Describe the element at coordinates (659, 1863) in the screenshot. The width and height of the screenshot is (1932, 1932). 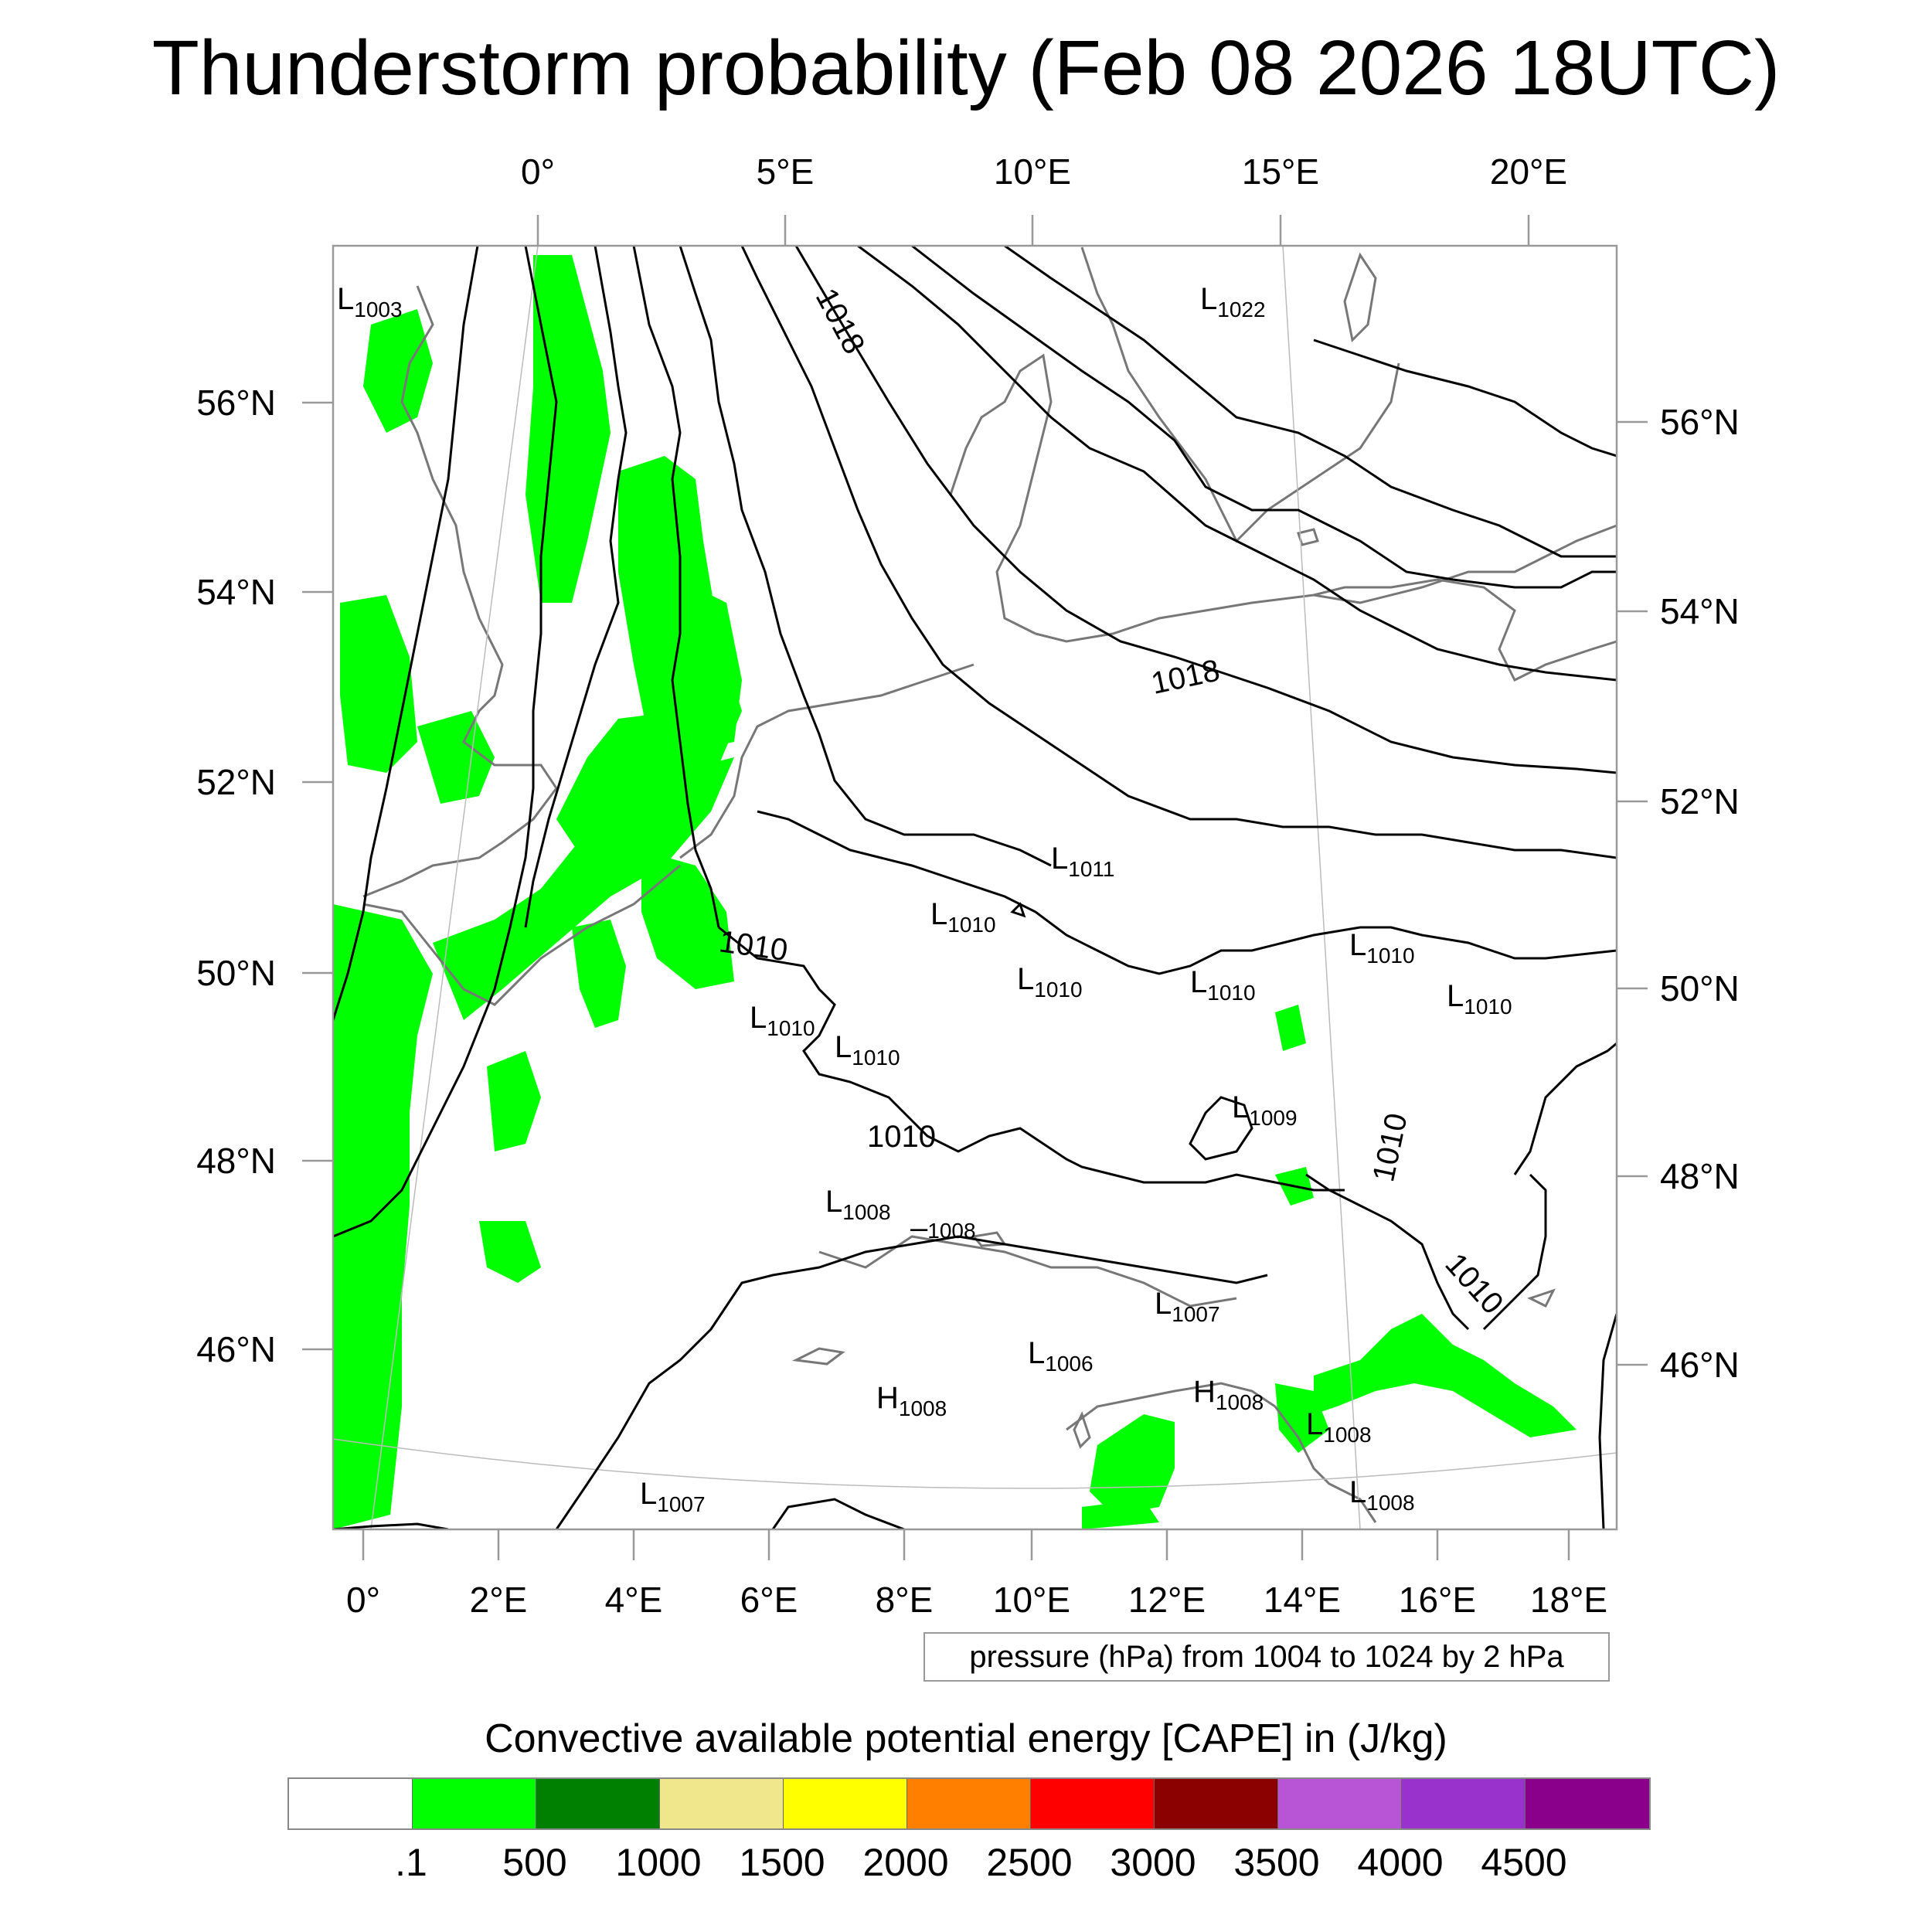
I see `colorbar-label-2: 1000` at that location.